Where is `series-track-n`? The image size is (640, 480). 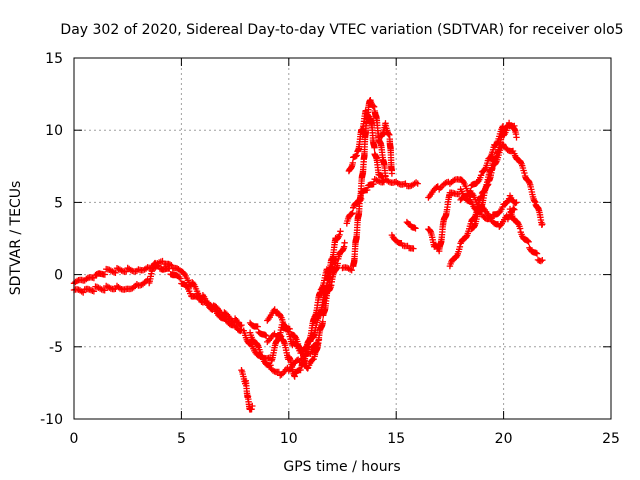
series-track-n is located at coordinates (411, 225).